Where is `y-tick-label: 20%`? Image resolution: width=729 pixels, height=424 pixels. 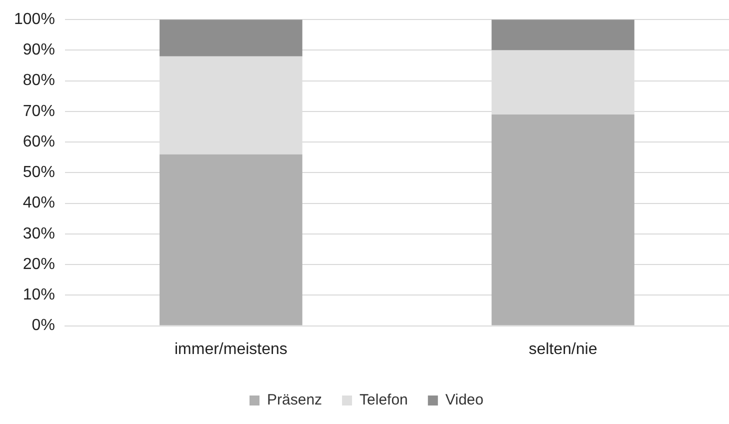 y-tick-label: 20% is located at coordinates (38, 264).